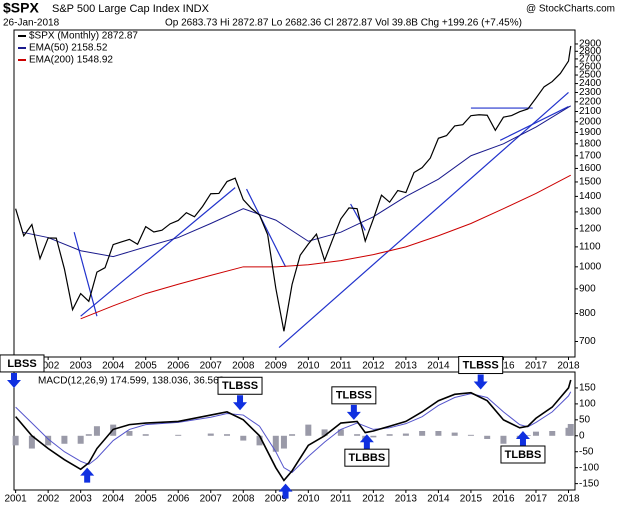  I want to click on y-tick-label: 1200, so click(590, 228).